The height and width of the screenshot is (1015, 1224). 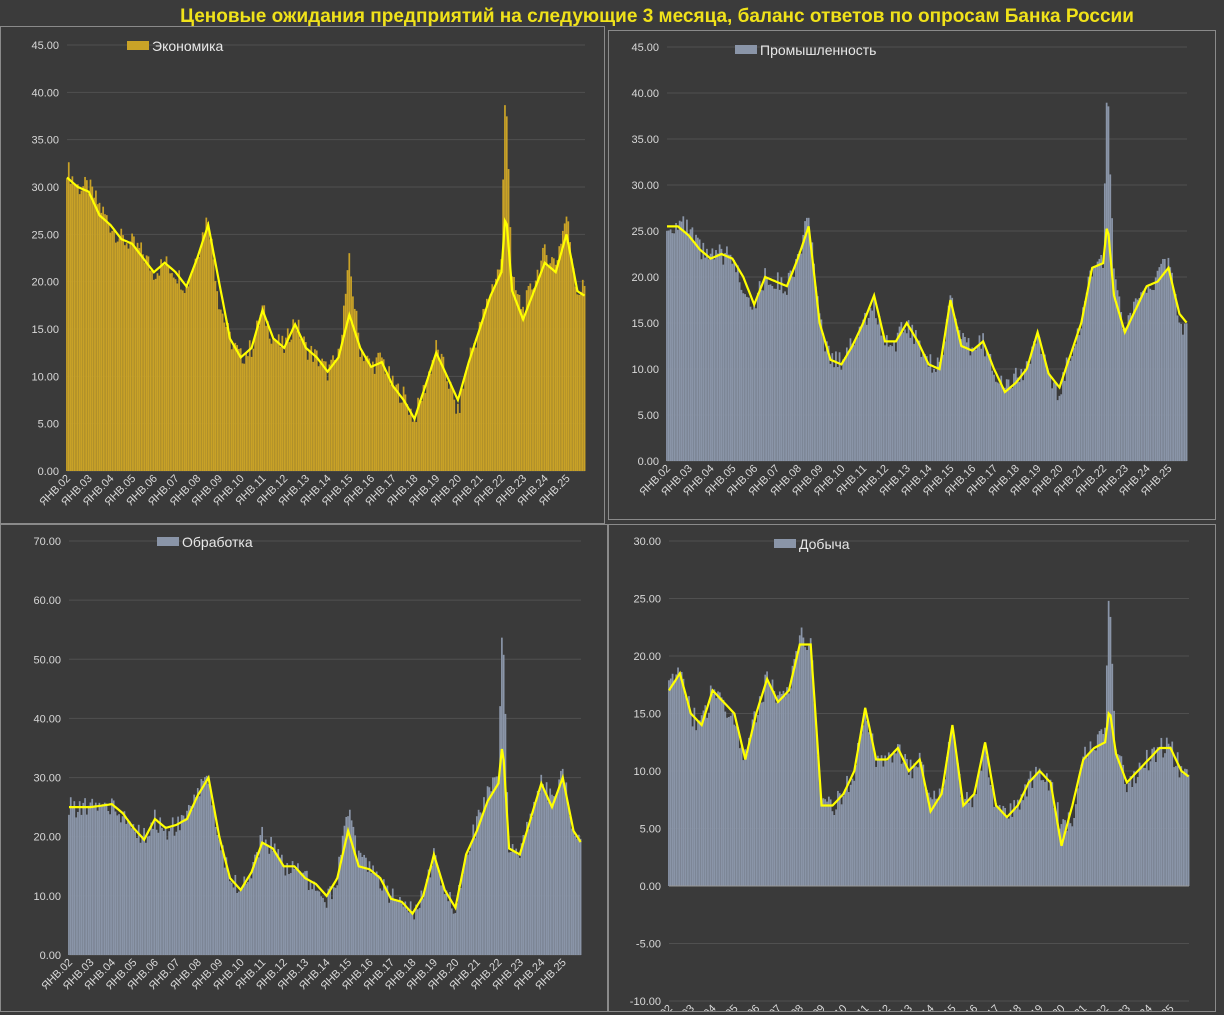 I want to click on legend-label: Промышленность, so click(x=818, y=50).